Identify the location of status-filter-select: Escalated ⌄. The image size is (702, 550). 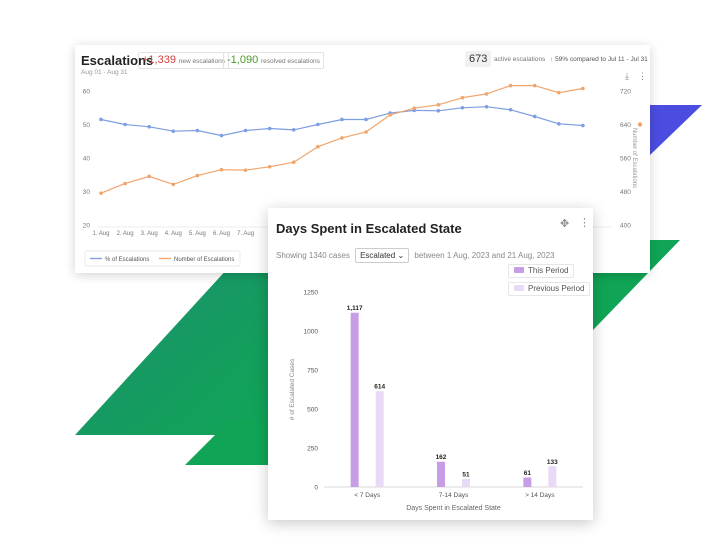
(382, 255).